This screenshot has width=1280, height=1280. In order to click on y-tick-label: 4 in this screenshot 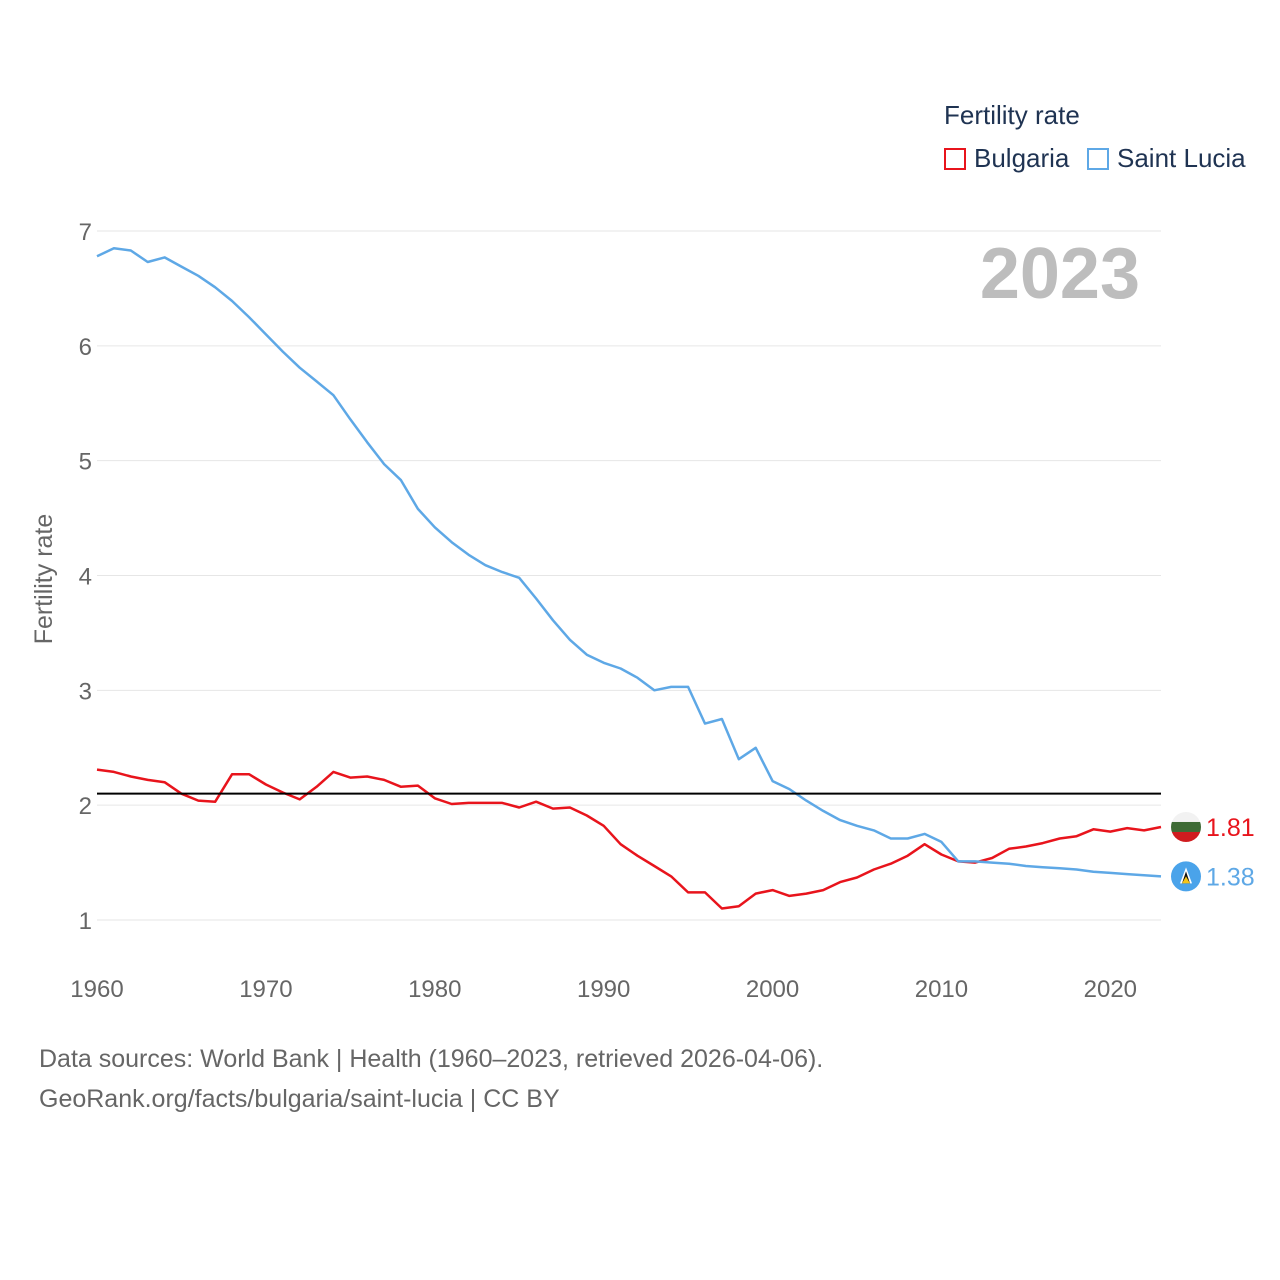, I will do `click(85, 577)`.